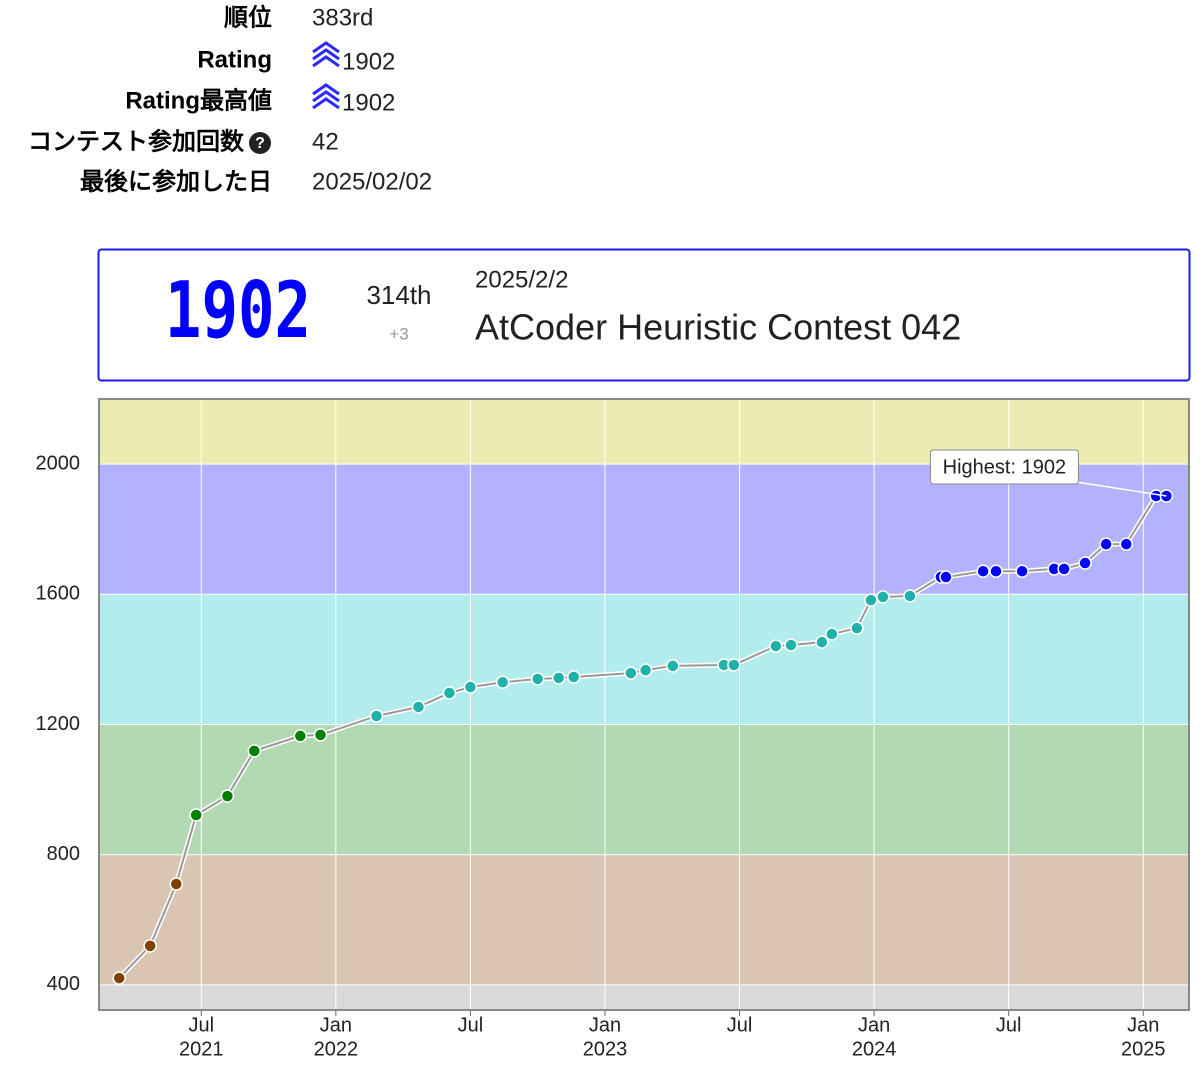 This screenshot has width=1200, height=1070. I want to click on help-icon: ?, so click(260, 143).